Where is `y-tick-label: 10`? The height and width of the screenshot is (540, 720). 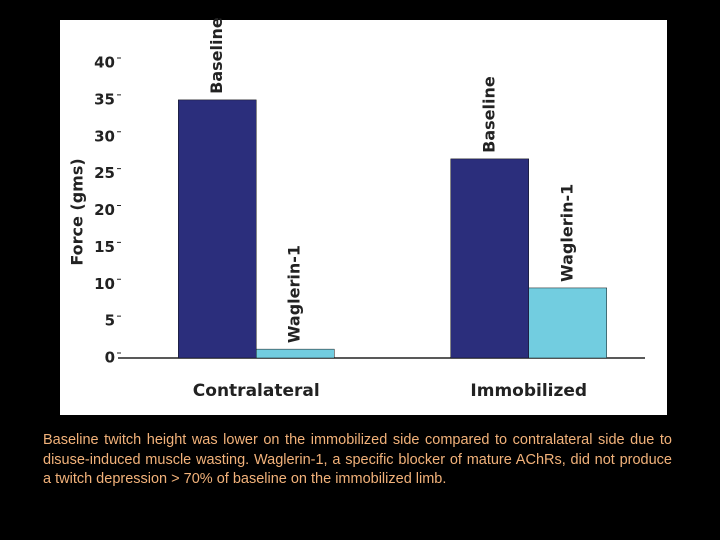 y-tick-label: 10 is located at coordinates (104, 284).